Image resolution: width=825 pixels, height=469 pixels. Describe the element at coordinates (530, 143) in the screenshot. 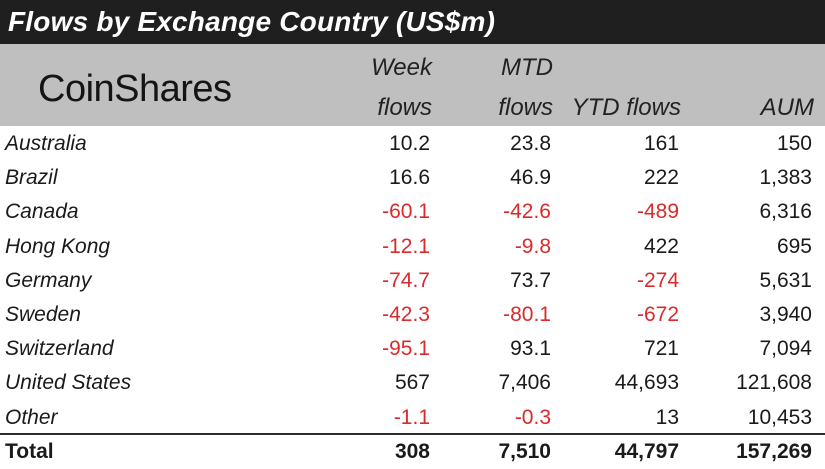

I see `mtd-flows-cell: 23.8` at that location.